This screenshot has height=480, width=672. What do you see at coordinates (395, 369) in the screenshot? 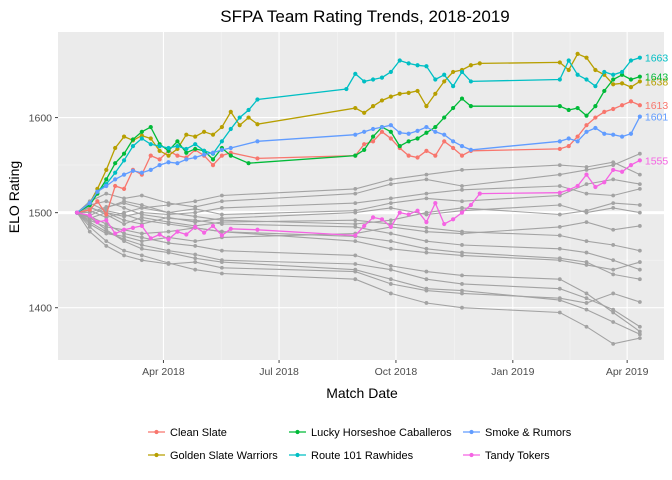
I see `x-axis: Apr 2018 Jul 2018 Oct 2018 Jan 2019 Apr 2019` at bounding box center [395, 369].